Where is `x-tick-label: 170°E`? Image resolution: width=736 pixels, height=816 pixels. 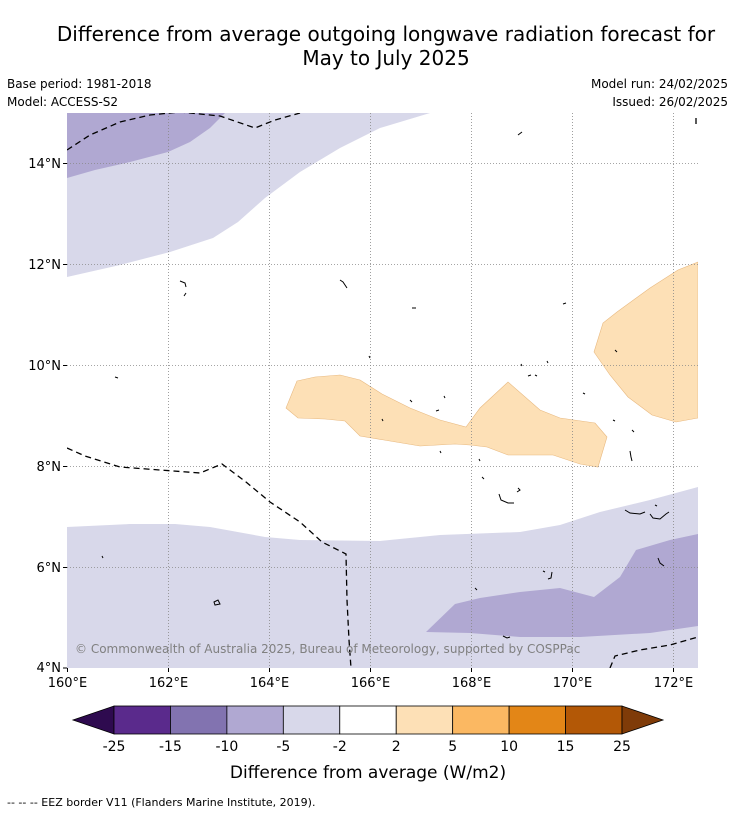 x-tick-label: 170°E is located at coordinates (573, 683).